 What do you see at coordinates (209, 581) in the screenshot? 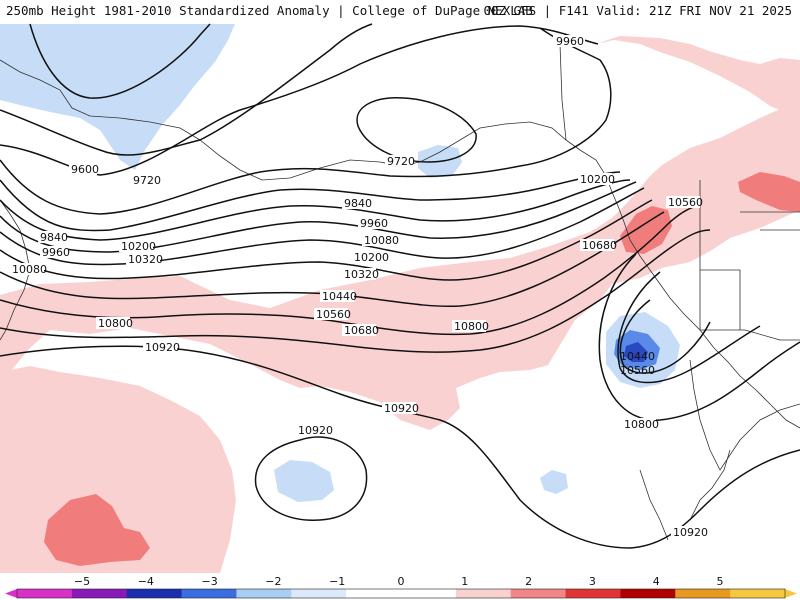
I see `colorbar-tick-label: −3` at bounding box center [209, 581].